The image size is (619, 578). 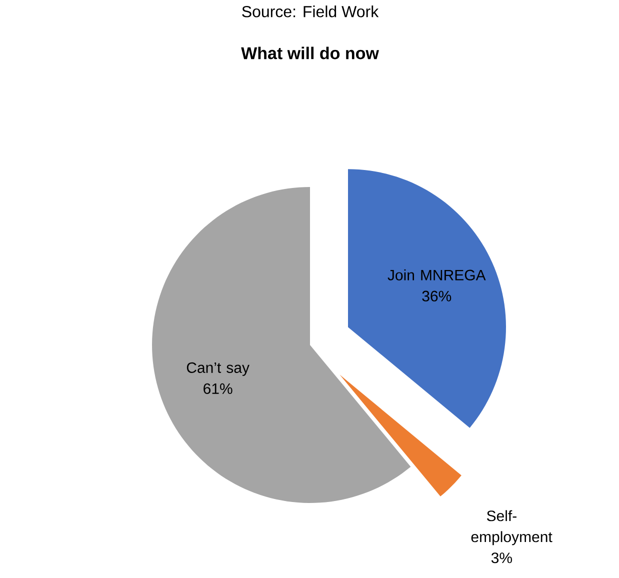 What do you see at coordinates (437, 296) in the screenshot?
I see `data-label: 36%` at bounding box center [437, 296].